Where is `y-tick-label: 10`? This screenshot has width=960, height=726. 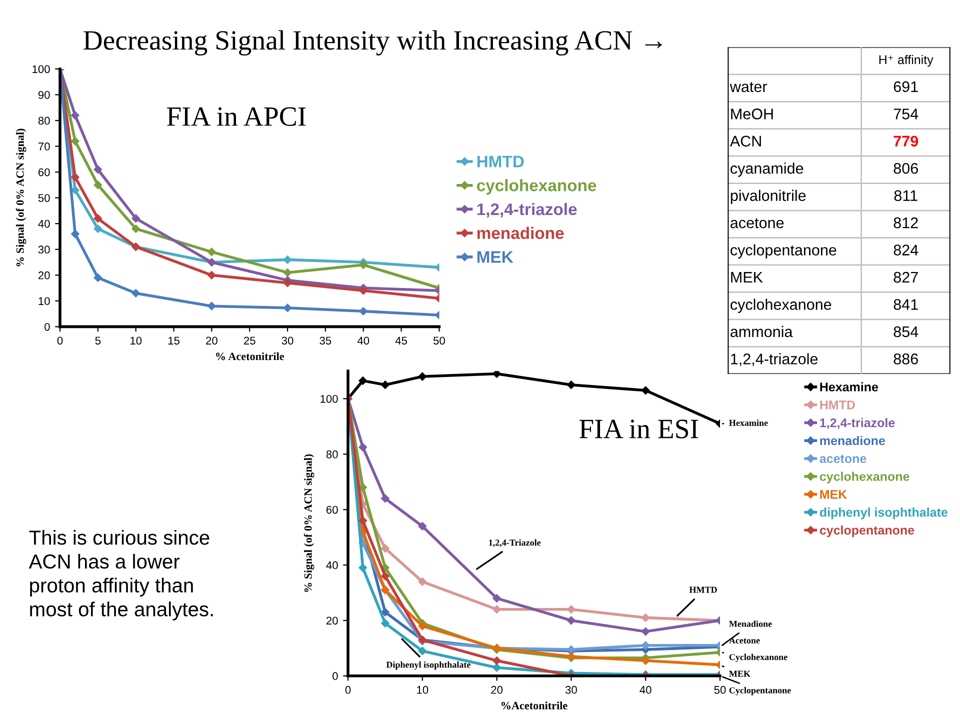
y-tick-label: 10 is located at coordinates (44, 301).